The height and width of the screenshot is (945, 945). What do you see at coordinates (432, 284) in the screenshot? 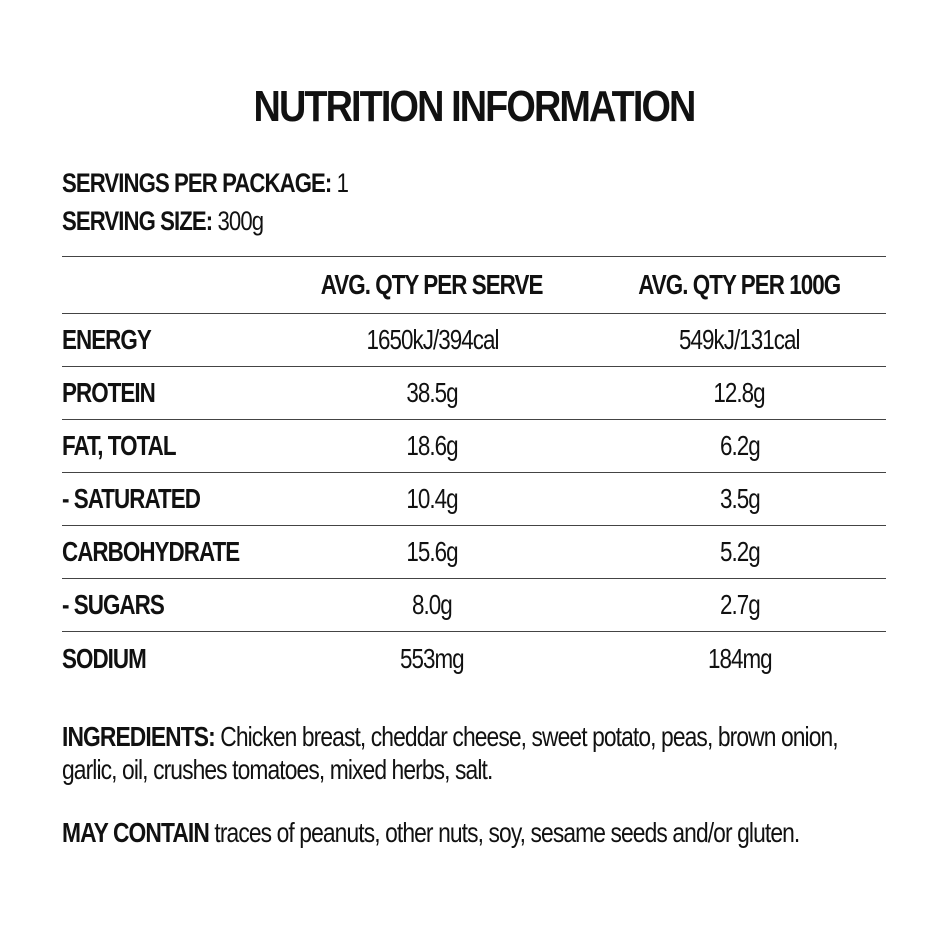
I see `header-cell-per-serve: AVG. QTY PER SERVE` at bounding box center [432, 284].